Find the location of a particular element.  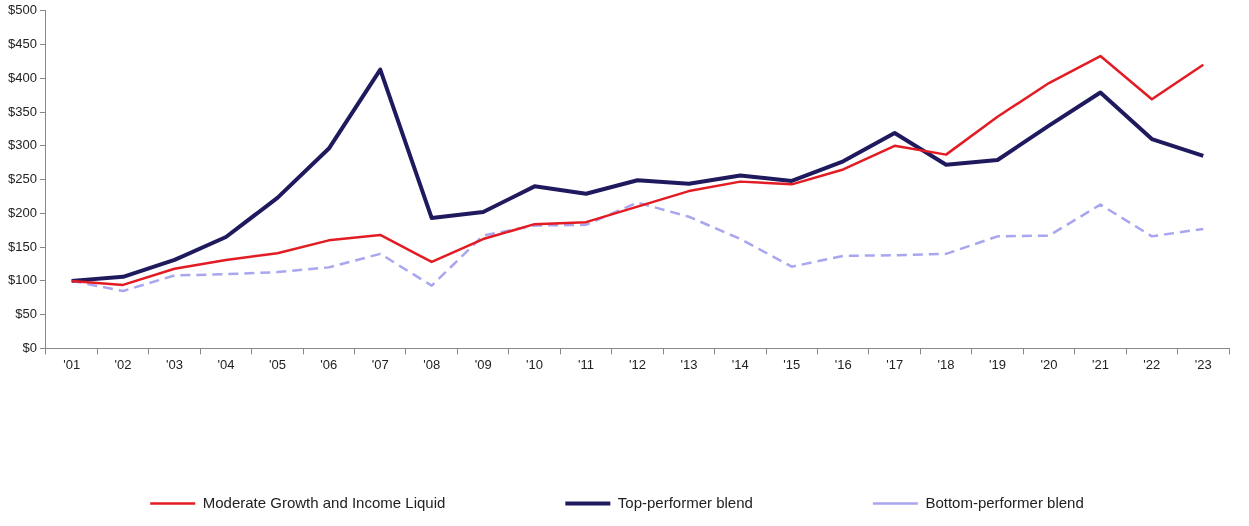

y-tick-label: $350 is located at coordinates (22, 111).